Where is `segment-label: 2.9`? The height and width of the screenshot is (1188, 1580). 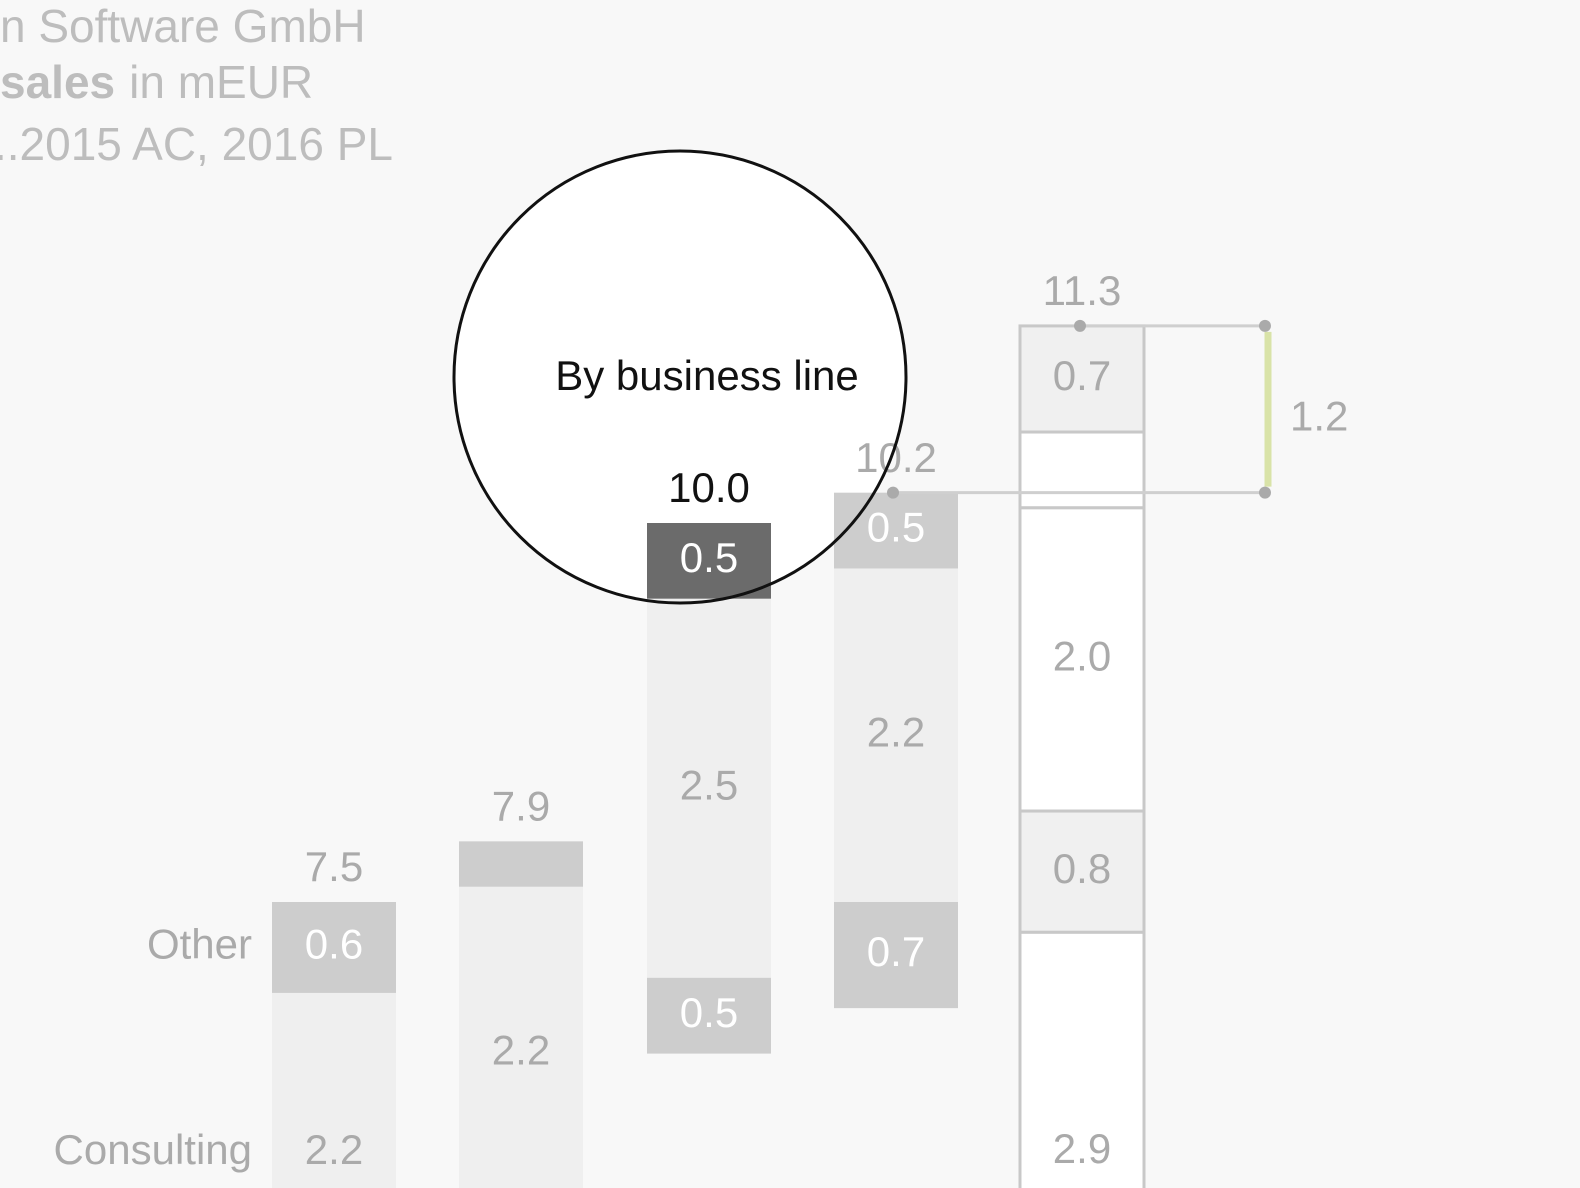 segment-label: 2.9 is located at coordinates (1082, 1148).